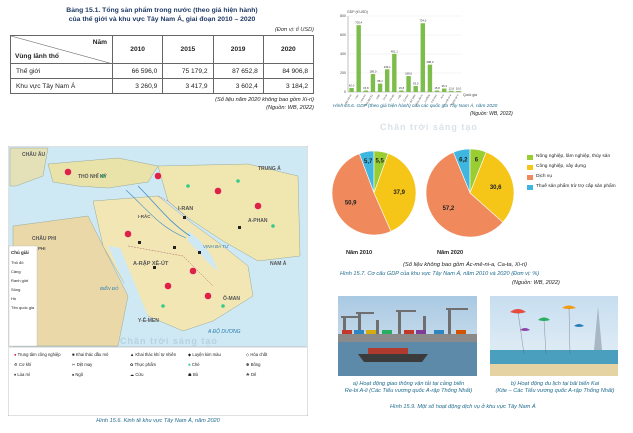 This screenshot has height=433, width=633. What do you see at coordinates (34, 155) in the screenshot?
I see `map-label-chau-au: CHÂU ÂU` at bounding box center [34, 155].